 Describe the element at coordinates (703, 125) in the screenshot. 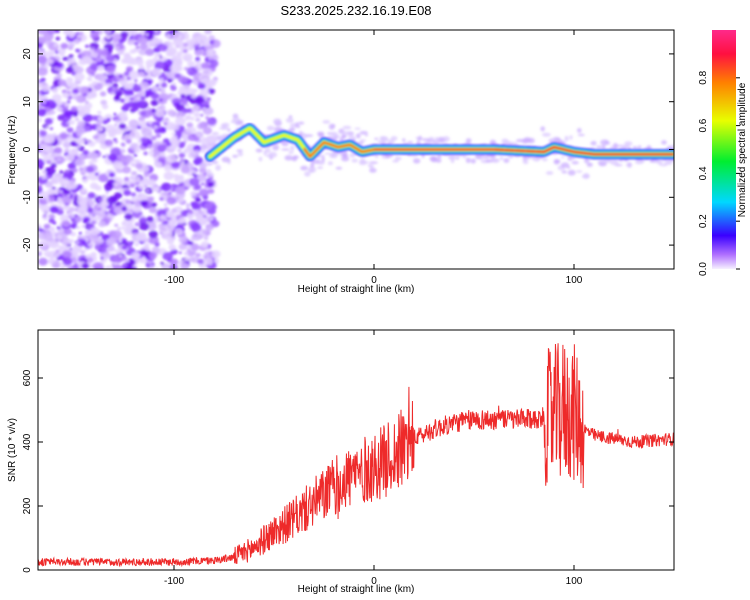

I see `colorbar-tick-label: 0.6` at that location.